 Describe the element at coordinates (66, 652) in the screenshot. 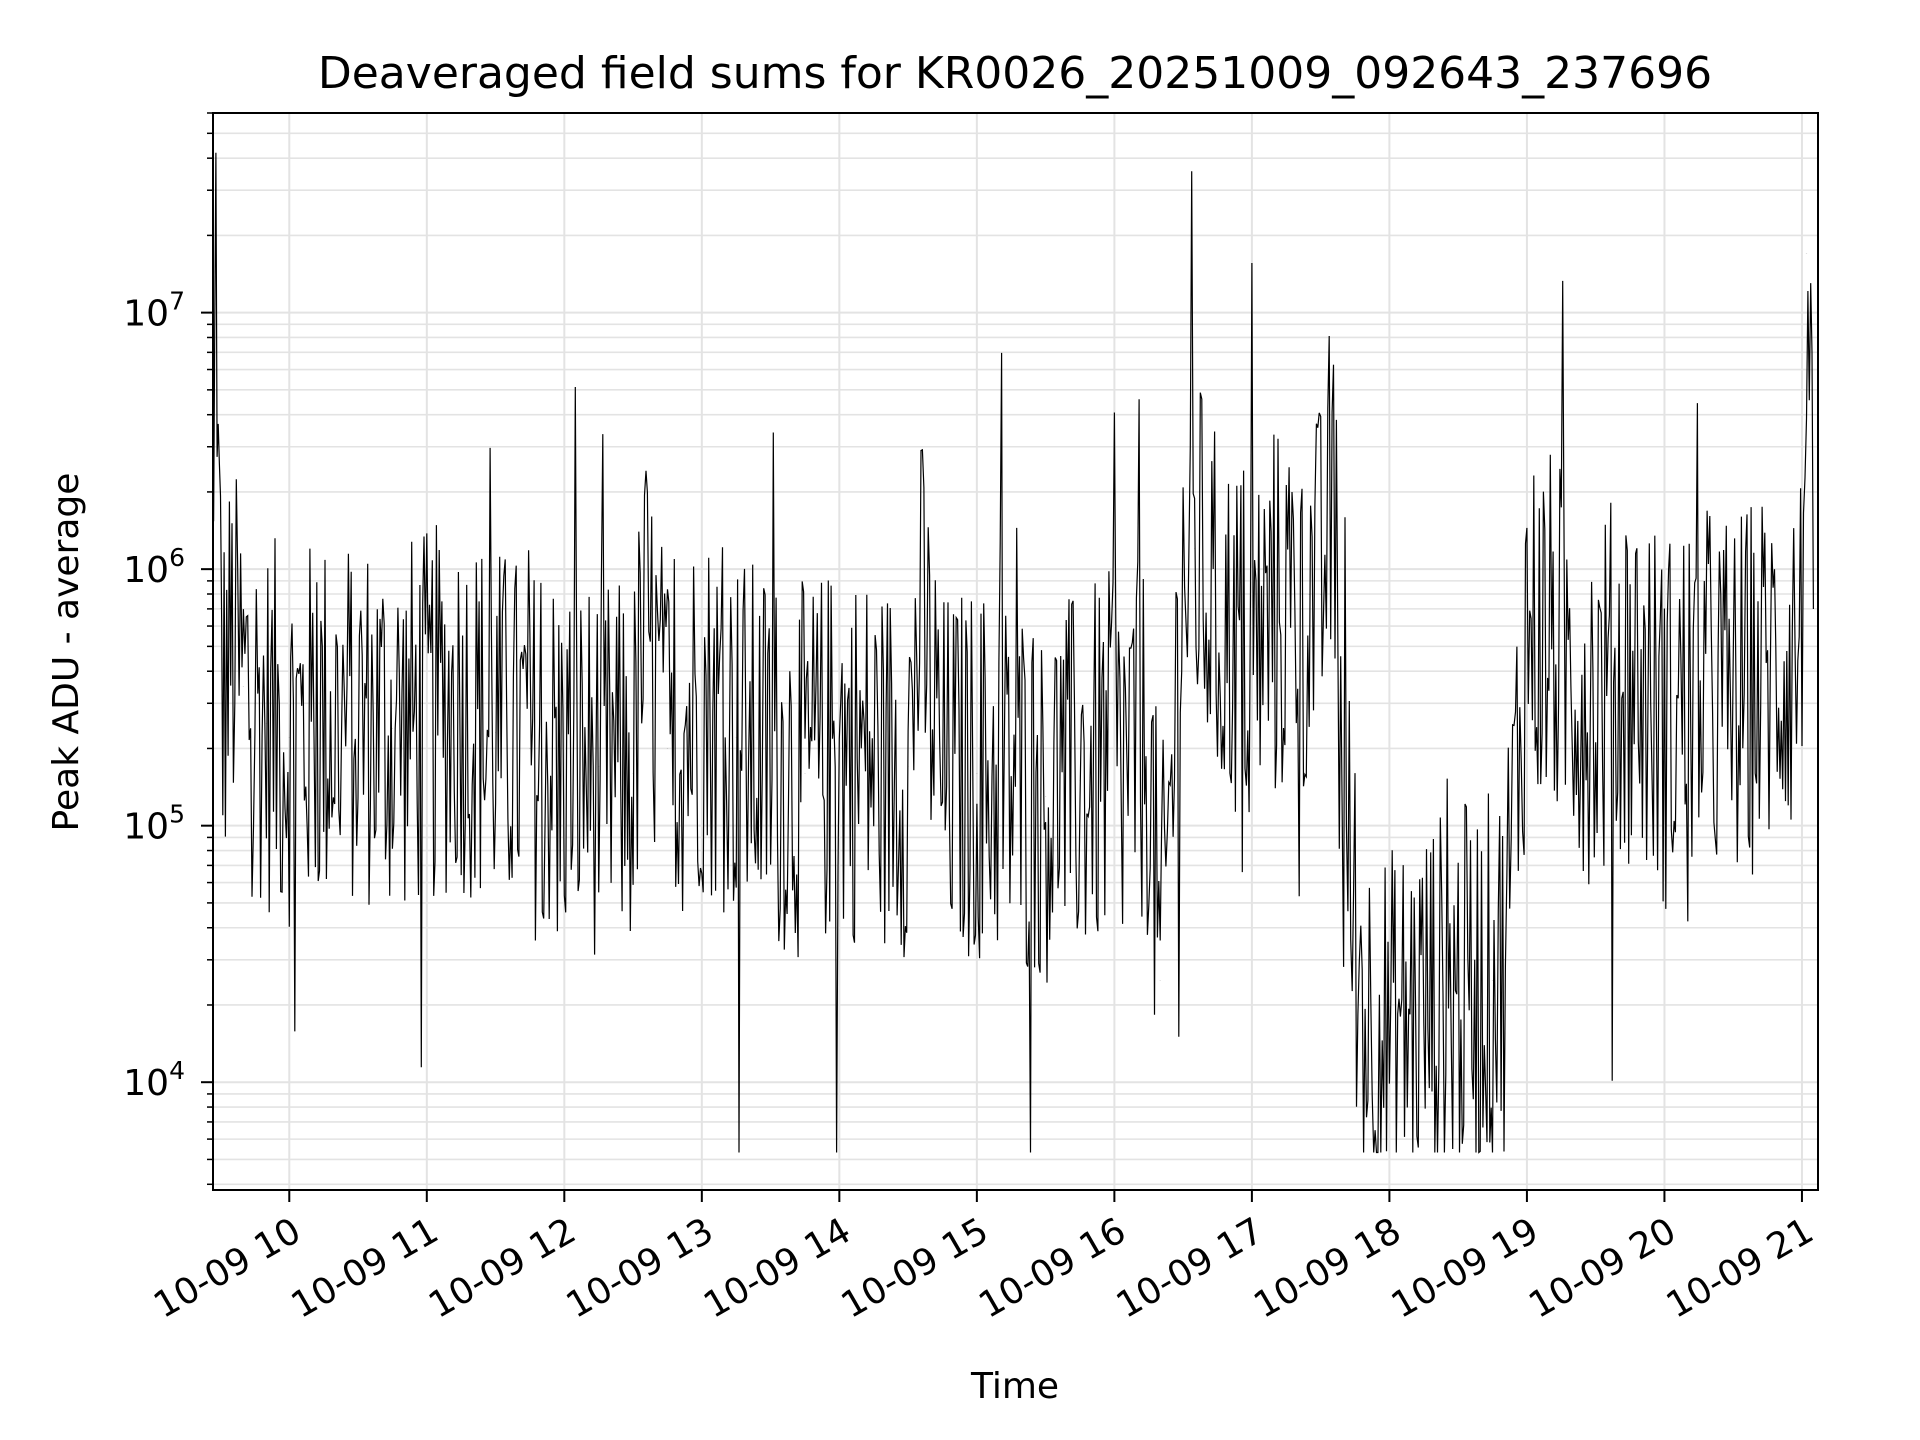

I see `y-axis-label: Peak ADU - average` at that location.